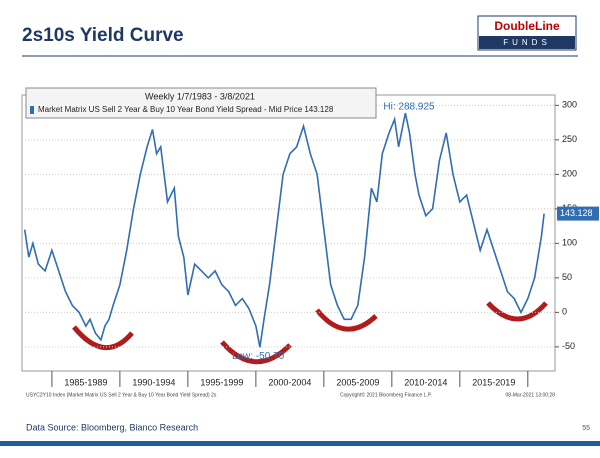 The width and height of the screenshot is (600, 458). Describe the element at coordinates (201, 103) in the screenshot. I see `legend-box` at that location.